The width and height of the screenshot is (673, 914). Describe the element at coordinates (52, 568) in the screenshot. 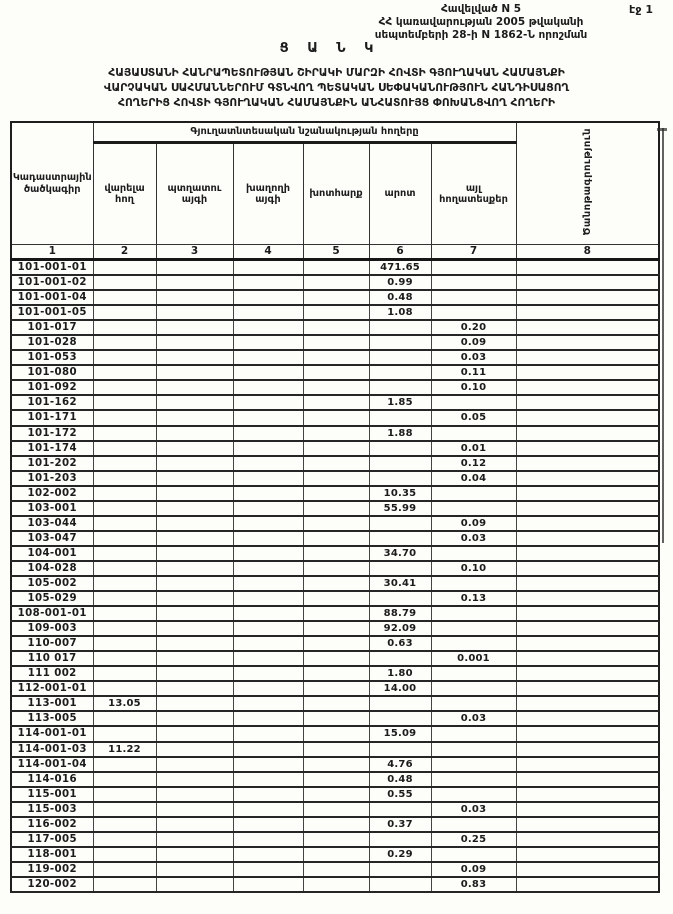

I see `code-cell: 104-028` at that location.